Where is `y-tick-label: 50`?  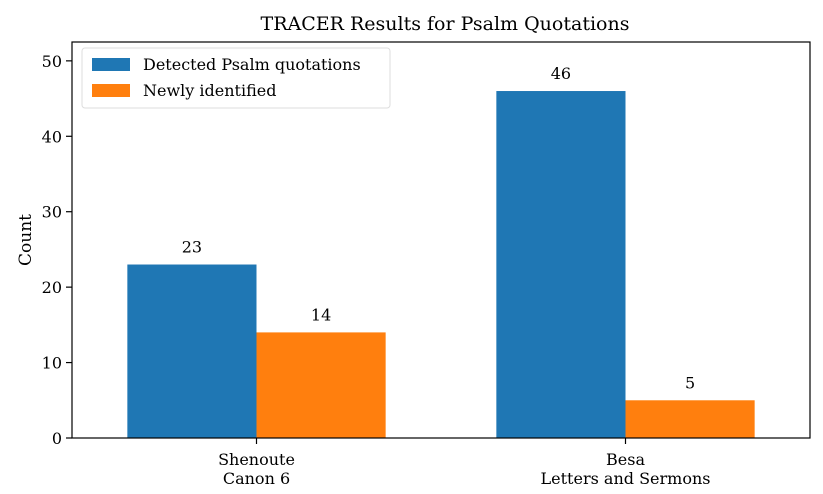
y-tick-label: 50 is located at coordinates (52, 61).